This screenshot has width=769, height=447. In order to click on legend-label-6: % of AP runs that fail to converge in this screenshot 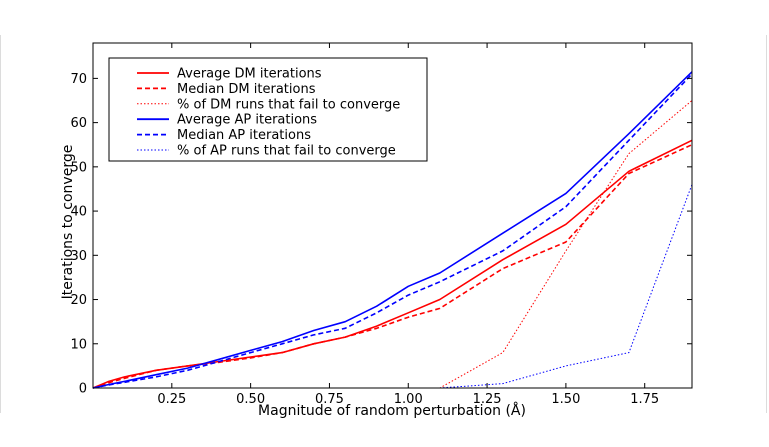, I will do `click(286, 151)`.